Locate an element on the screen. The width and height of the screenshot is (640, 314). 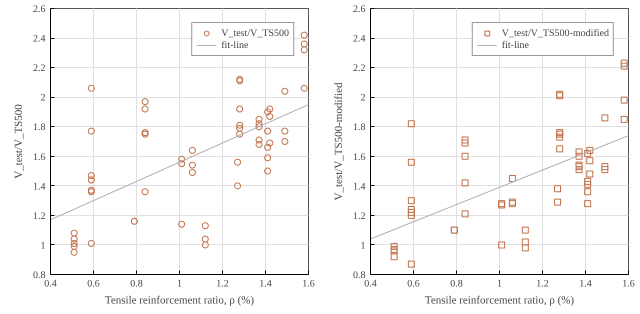
y-tick-label: 1.8 is located at coordinates (359, 128).